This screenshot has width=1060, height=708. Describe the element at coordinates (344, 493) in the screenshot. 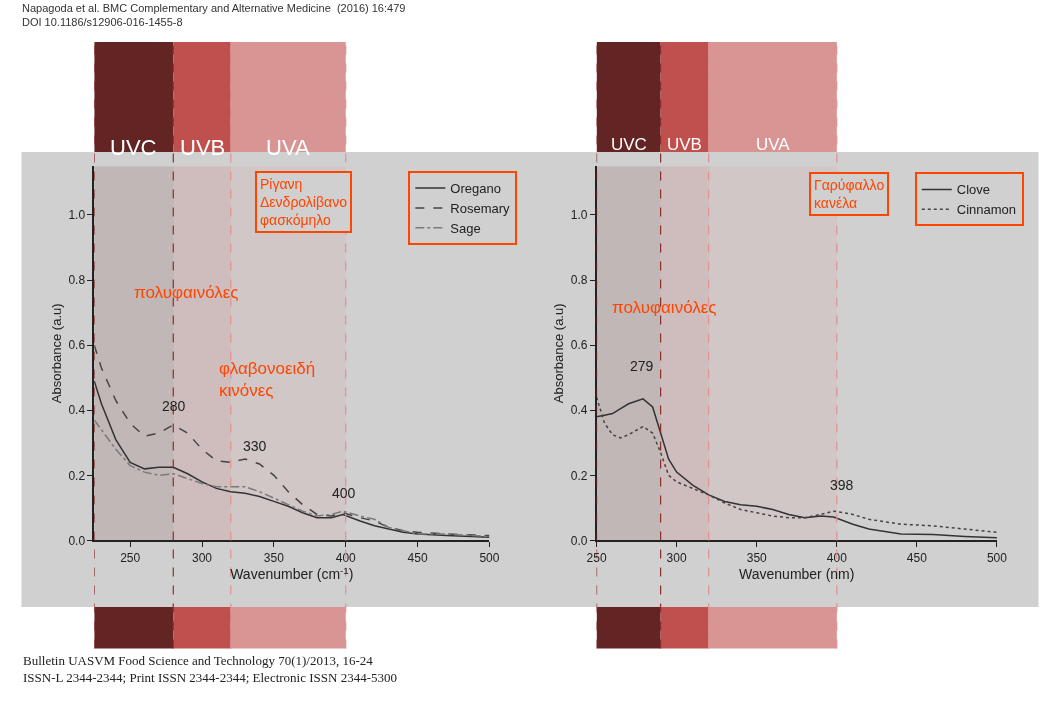

I see `annotation: 400` at that location.